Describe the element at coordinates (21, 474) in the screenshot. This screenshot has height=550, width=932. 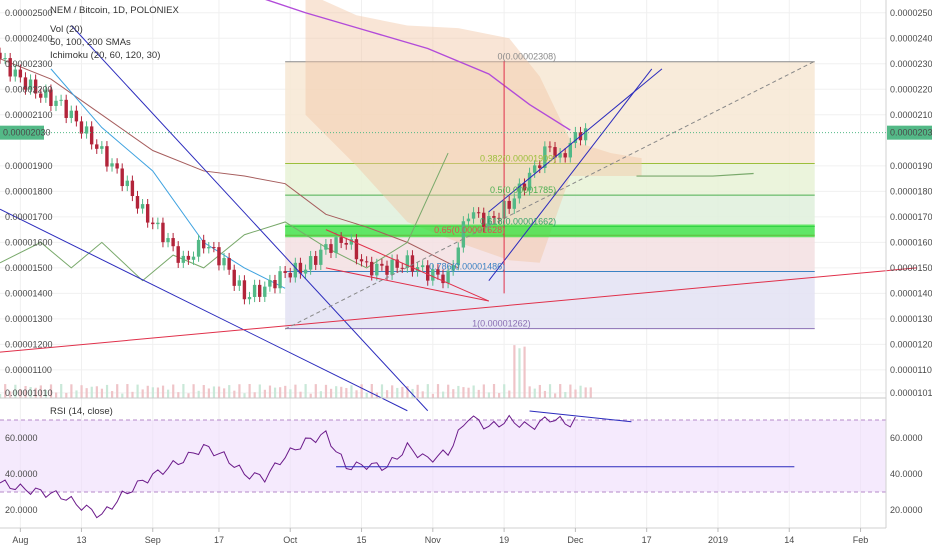
I see `rsi-tick-label-left: 40.0000` at that location.